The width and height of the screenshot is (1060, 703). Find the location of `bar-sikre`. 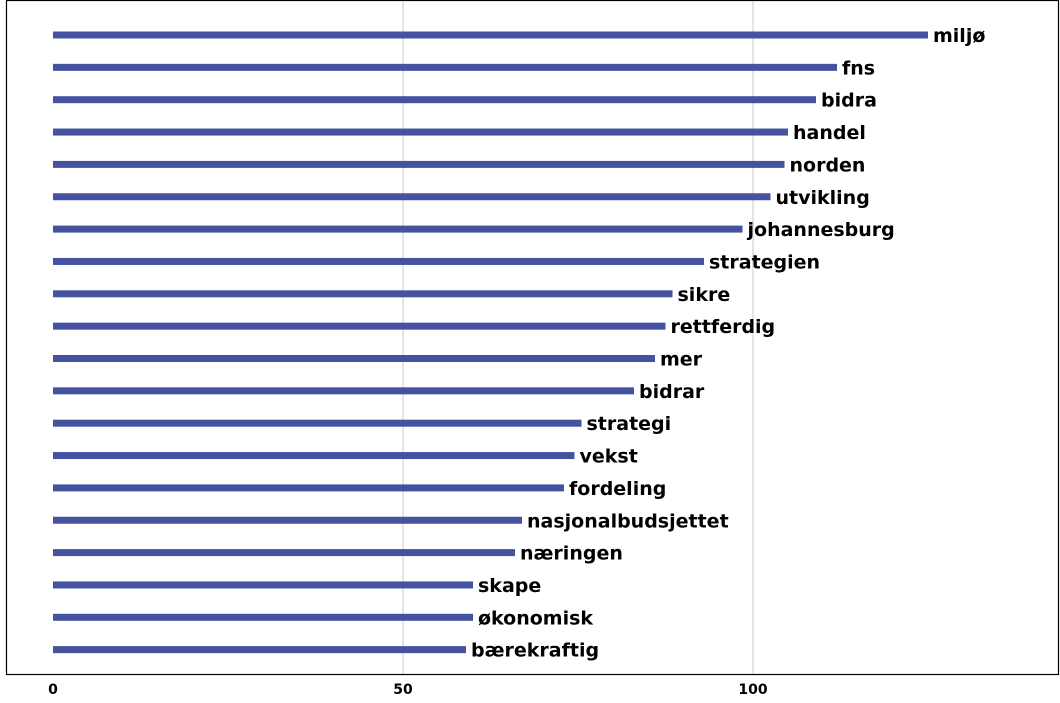

bar-sikre is located at coordinates (363, 294).